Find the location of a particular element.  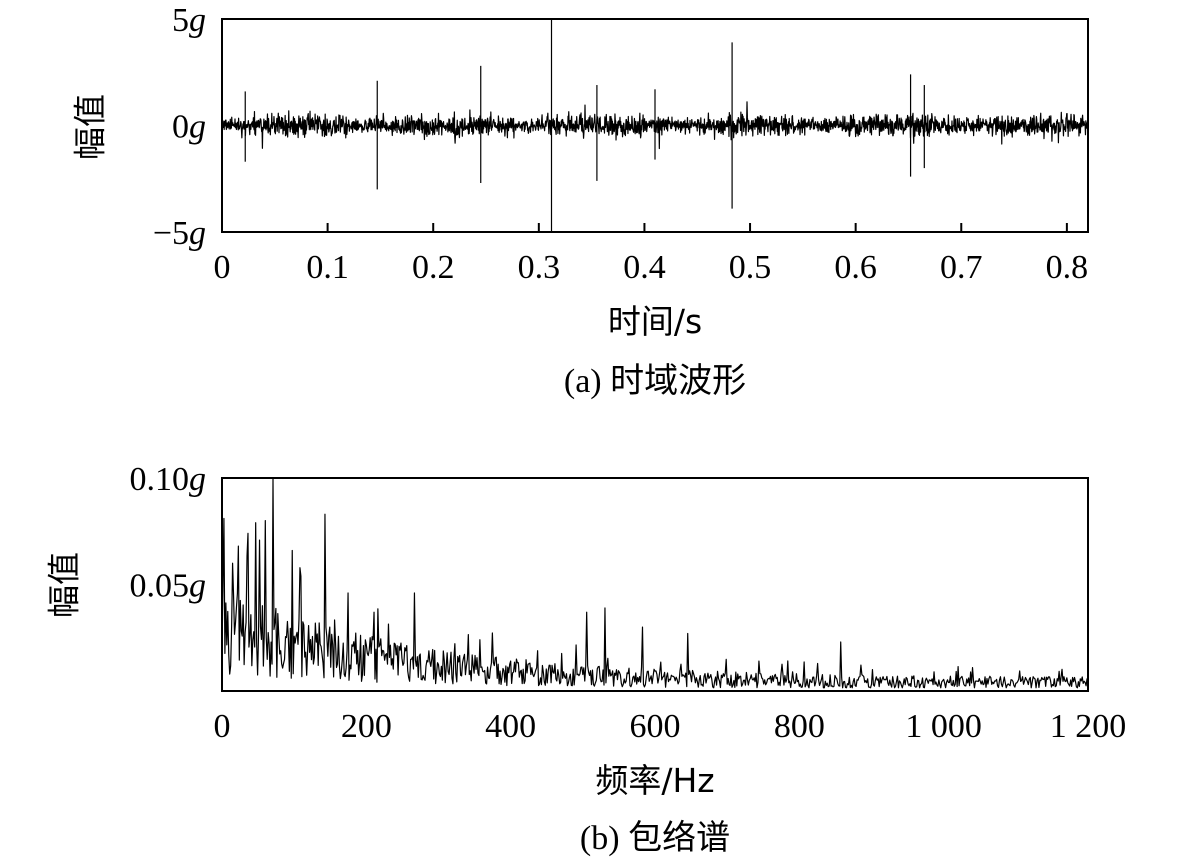

spectrum-y-axis: 0.10g 0.05g is located at coordinates (168, 533).